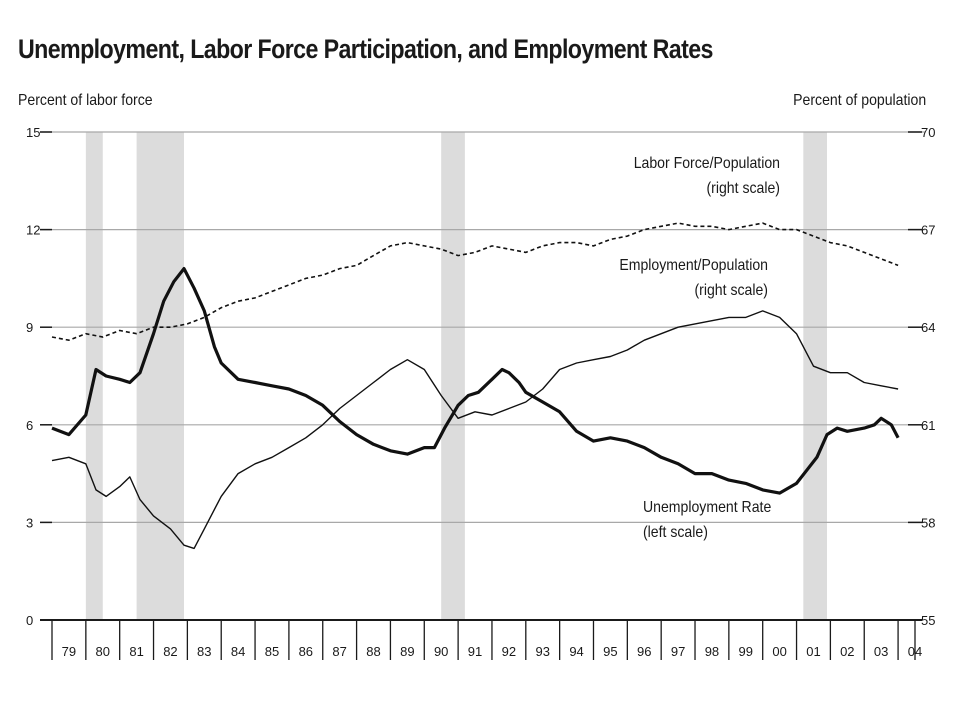 The width and height of the screenshot is (960, 720). What do you see at coordinates (813, 651) in the screenshot?
I see `x-tick-label-01: 01` at bounding box center [813, 651].